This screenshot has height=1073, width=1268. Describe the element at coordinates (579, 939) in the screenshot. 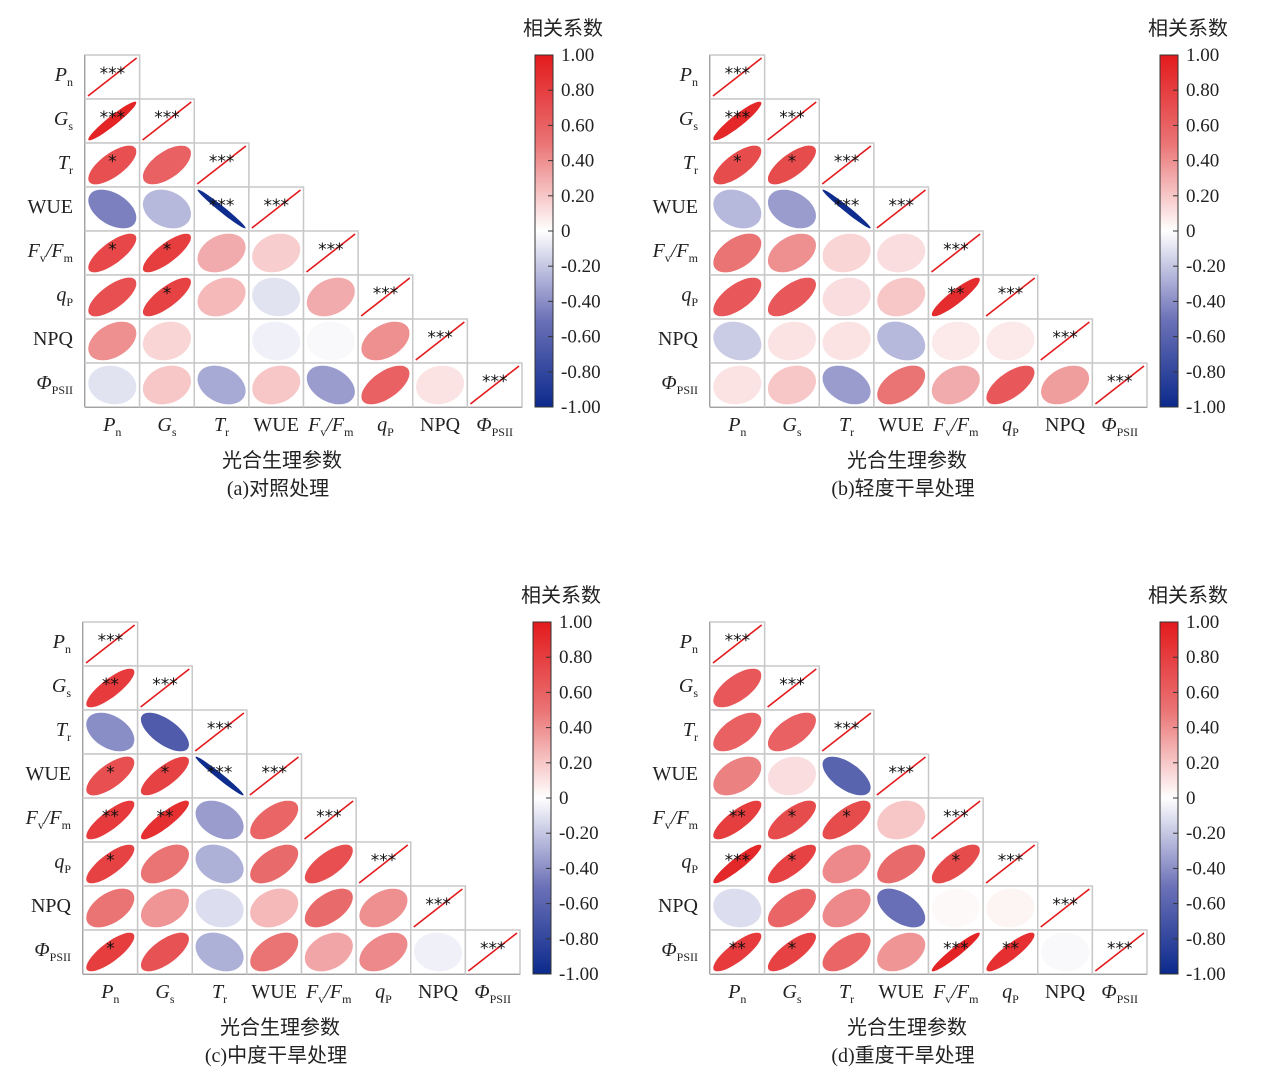

I see `colorbar-tick-label: -0.80` at that location.